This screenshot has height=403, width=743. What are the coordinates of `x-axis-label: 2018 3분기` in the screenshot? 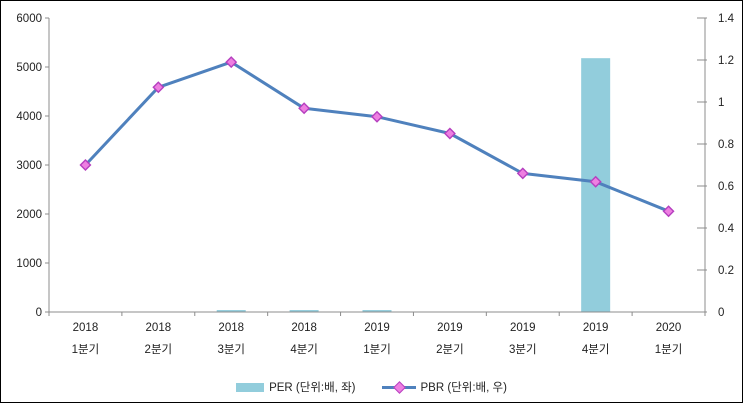 It's located at (231, 339).